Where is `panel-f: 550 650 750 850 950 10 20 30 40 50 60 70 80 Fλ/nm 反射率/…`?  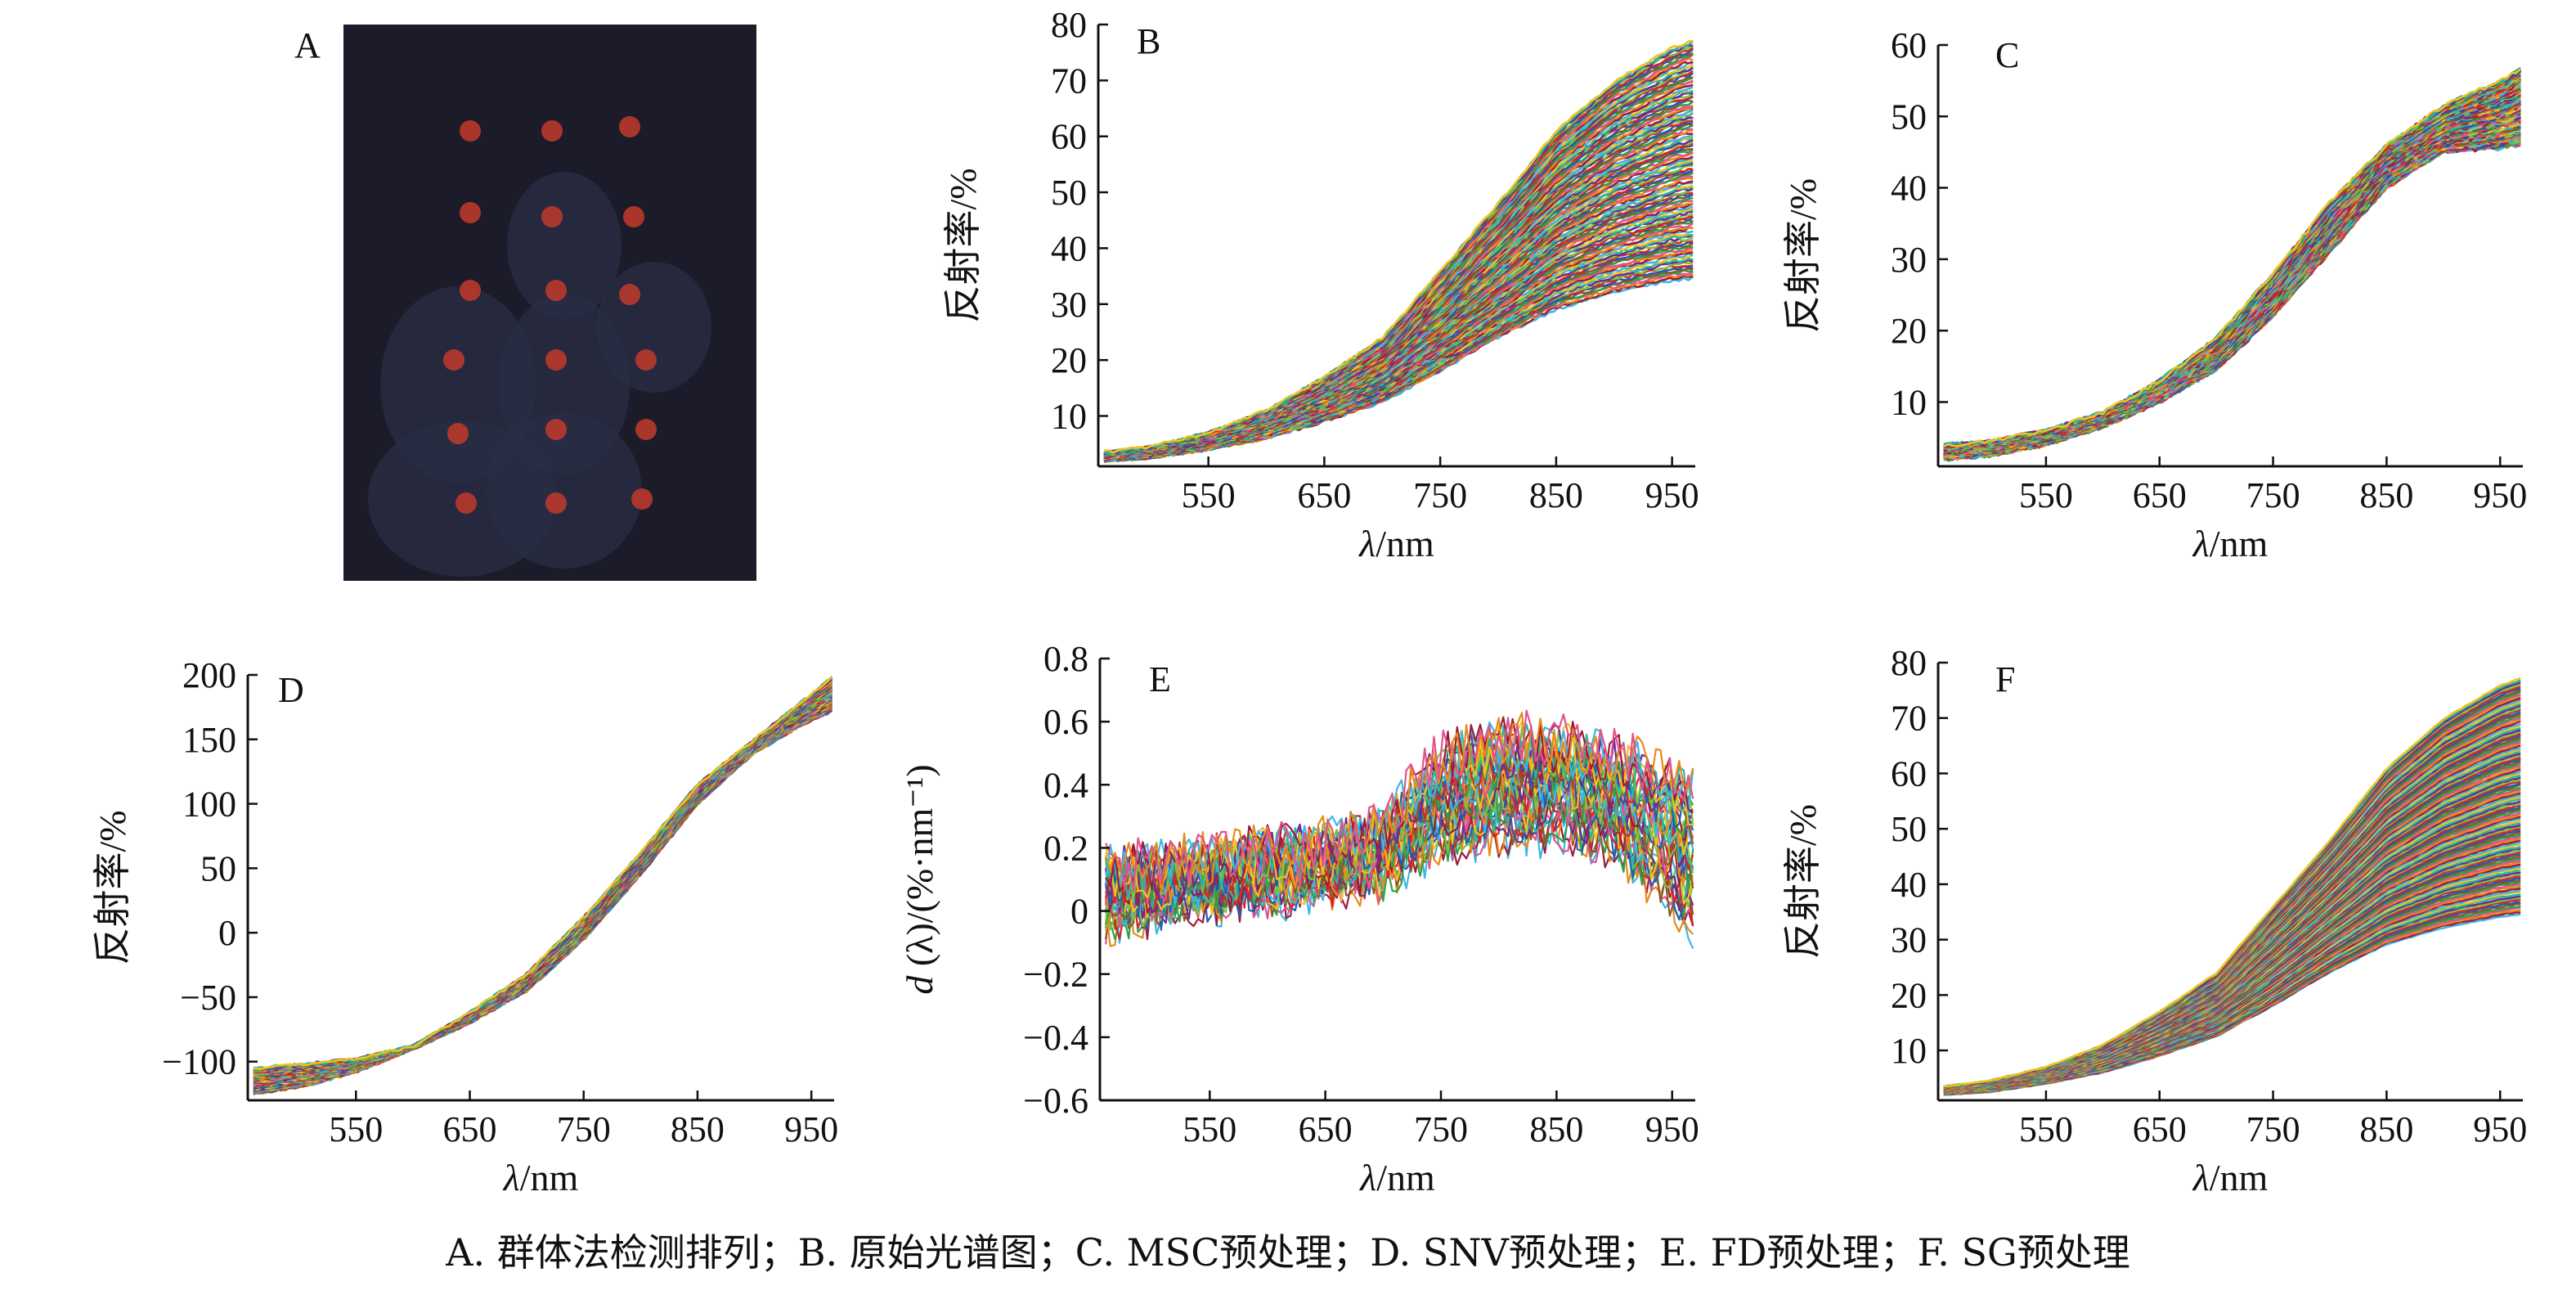
panel-f: 550 650 750 850 950 10 20 30 40 50 60 70 80 Fλ/nm 反射率/… is located at coordinates (2154, 920).